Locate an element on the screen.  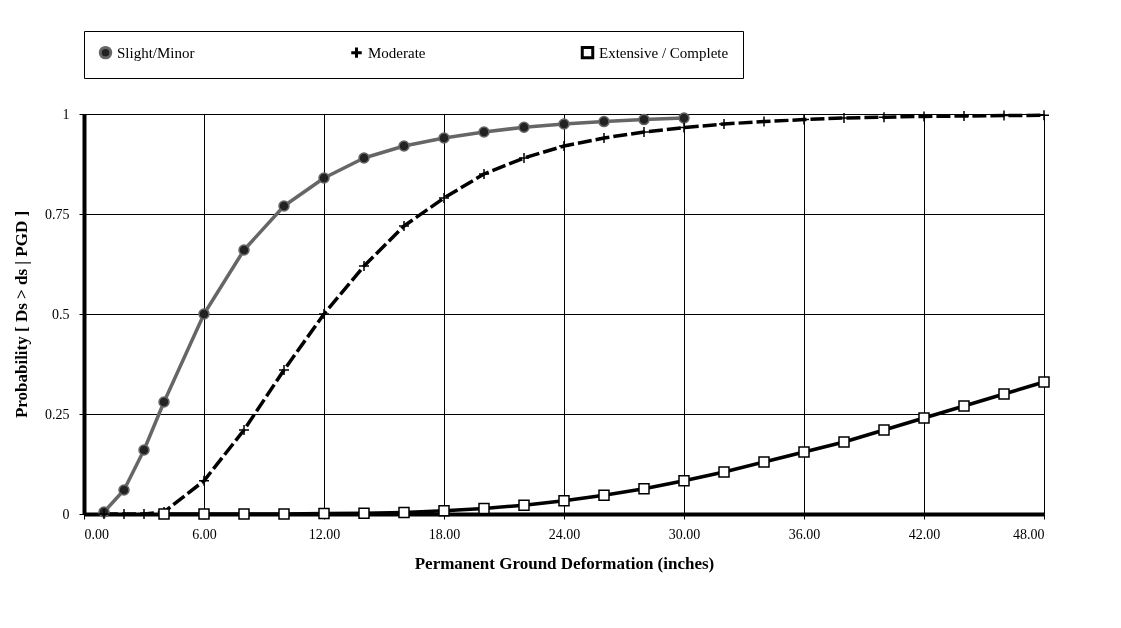
y-axis-title: Probability [ Ds > ds | PGD ] is located at coordinates (21, 314).